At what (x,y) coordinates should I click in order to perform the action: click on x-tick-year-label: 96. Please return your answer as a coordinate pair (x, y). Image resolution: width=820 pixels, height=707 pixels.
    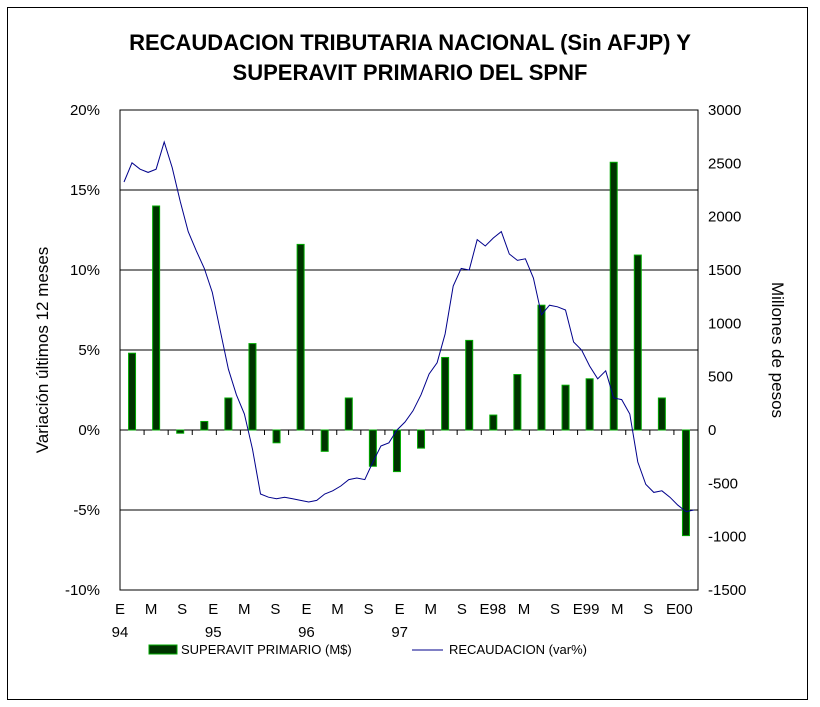
    Looking at the image, I should click on (306, 632).